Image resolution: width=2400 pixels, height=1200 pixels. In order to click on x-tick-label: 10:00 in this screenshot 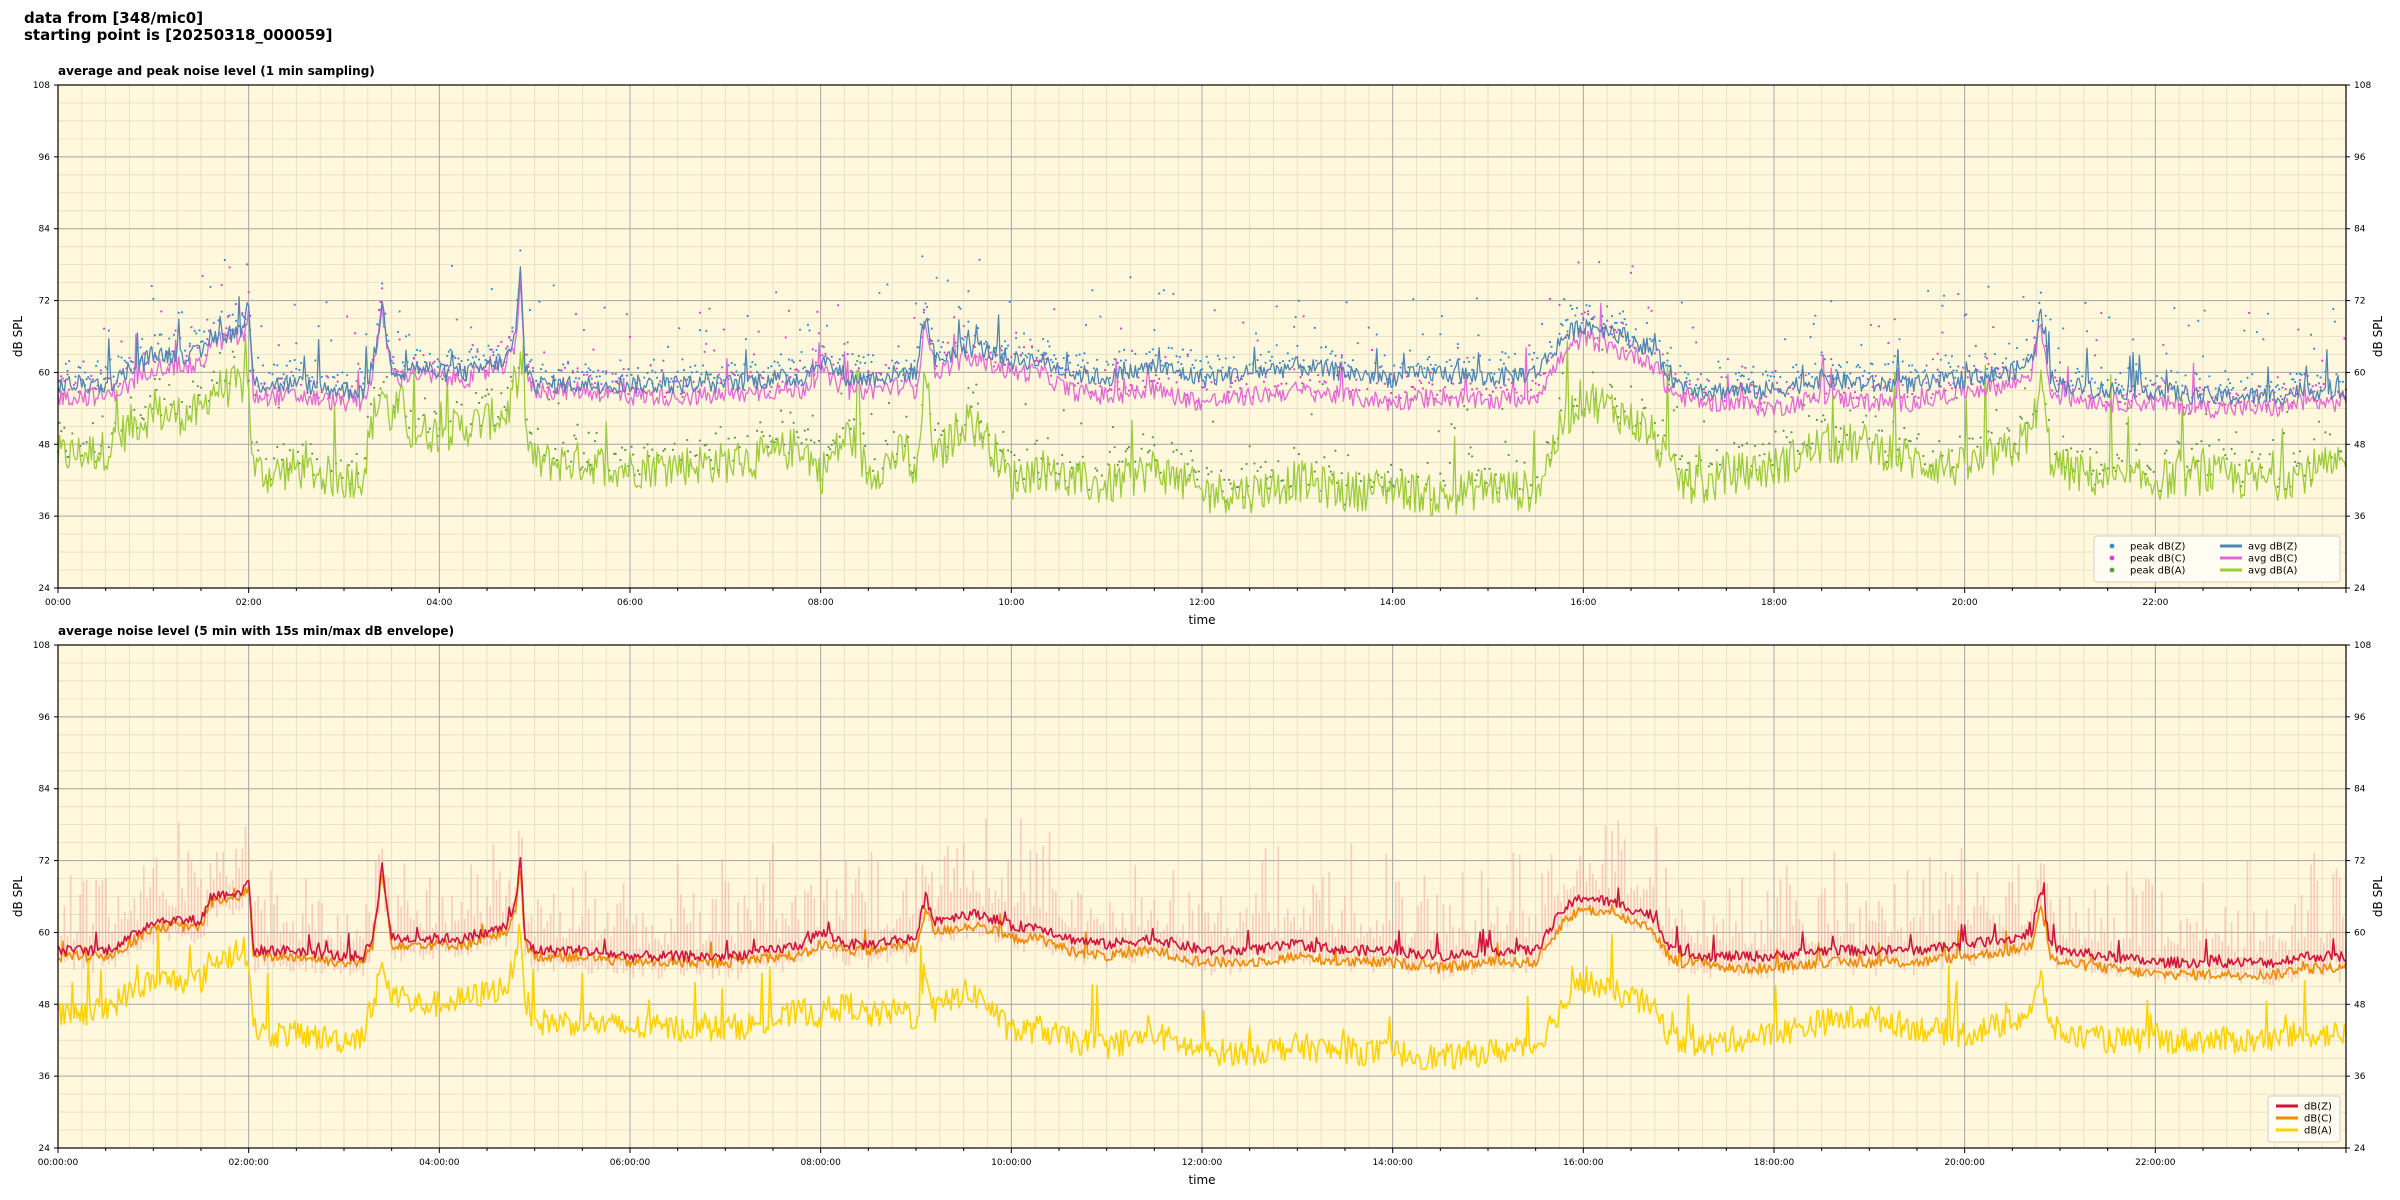, I will do `click(1011, 603)`.